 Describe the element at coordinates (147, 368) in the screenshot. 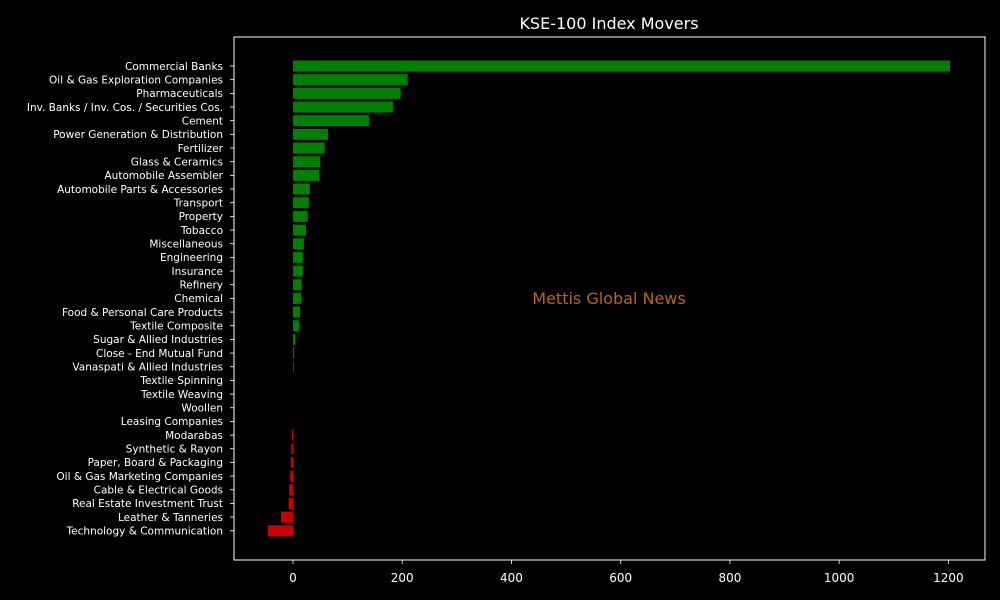

I see `category-label: Vanaspati & Allied Industries` at that location.